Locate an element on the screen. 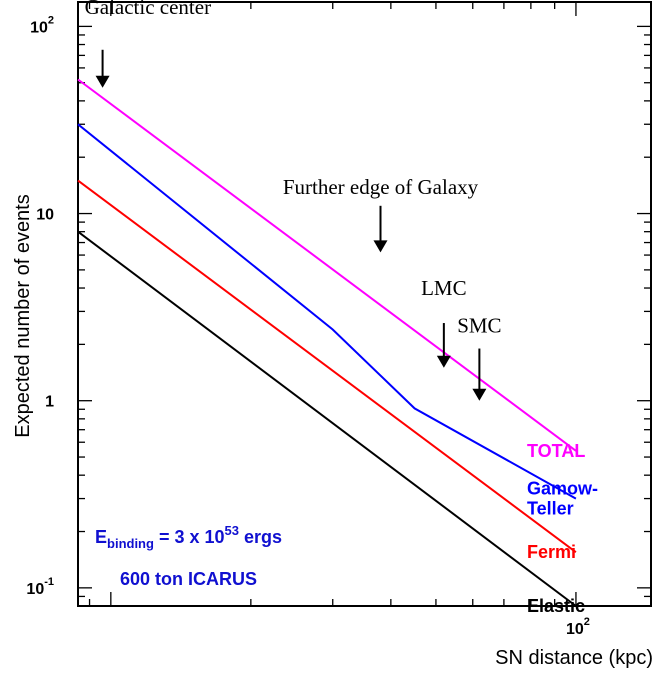 This screenshot has height=673, width=655. series-label-gamow-teller: Gamow- is located at coordinates (562, 489).